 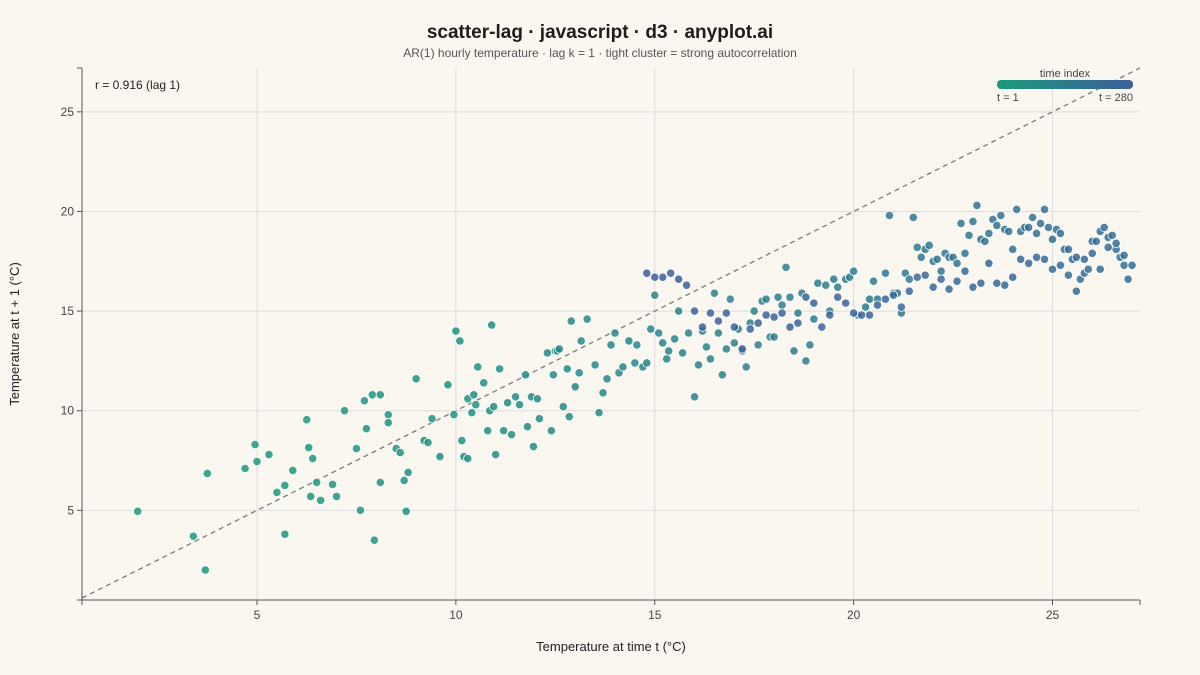 I want to click on legend-start-label: t = 1, so click(x=1008, y=98).